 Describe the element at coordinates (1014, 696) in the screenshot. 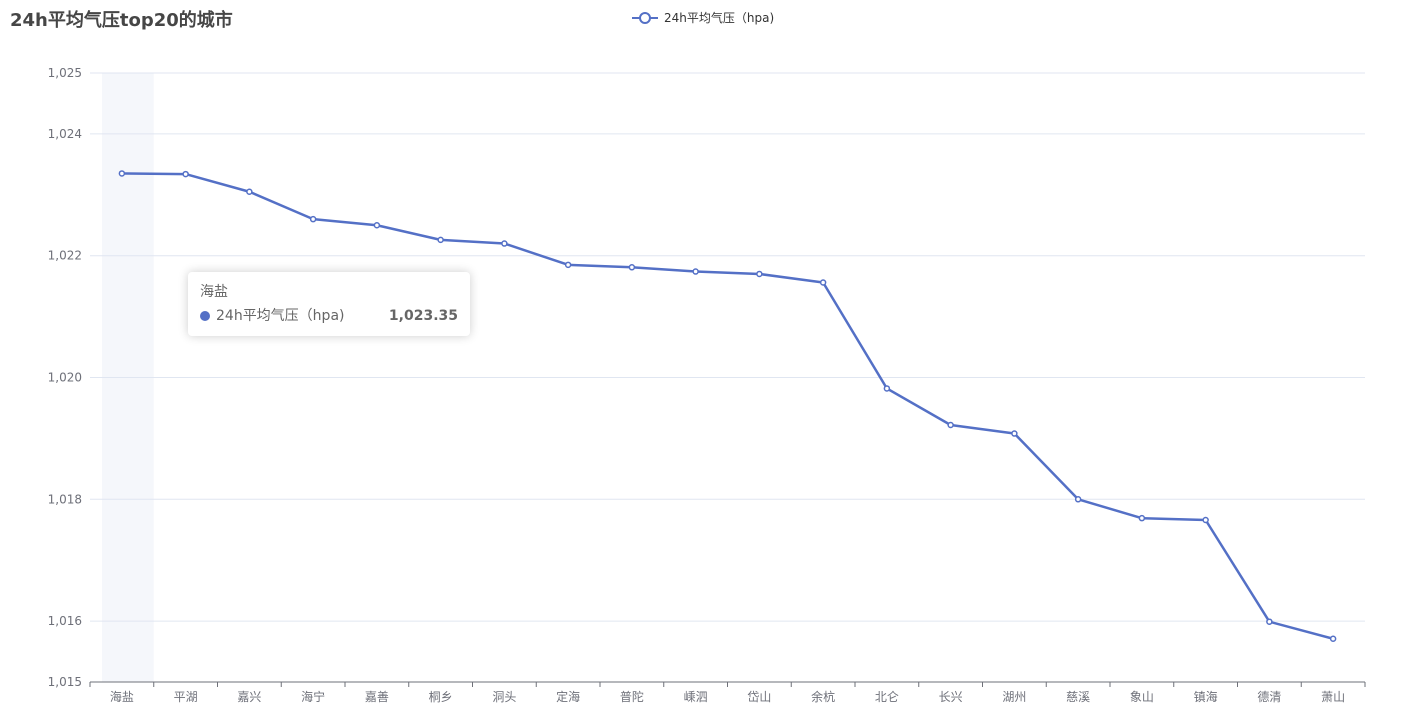

I see `x-tick-label: 湖州` at that location.